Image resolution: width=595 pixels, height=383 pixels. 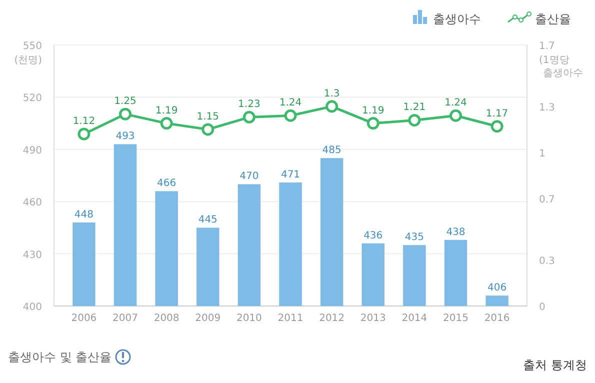 What do you see at coordinates (249, 104) in the screenshot?
I see `data-label: 1.23` at bounding box center [249, 104].